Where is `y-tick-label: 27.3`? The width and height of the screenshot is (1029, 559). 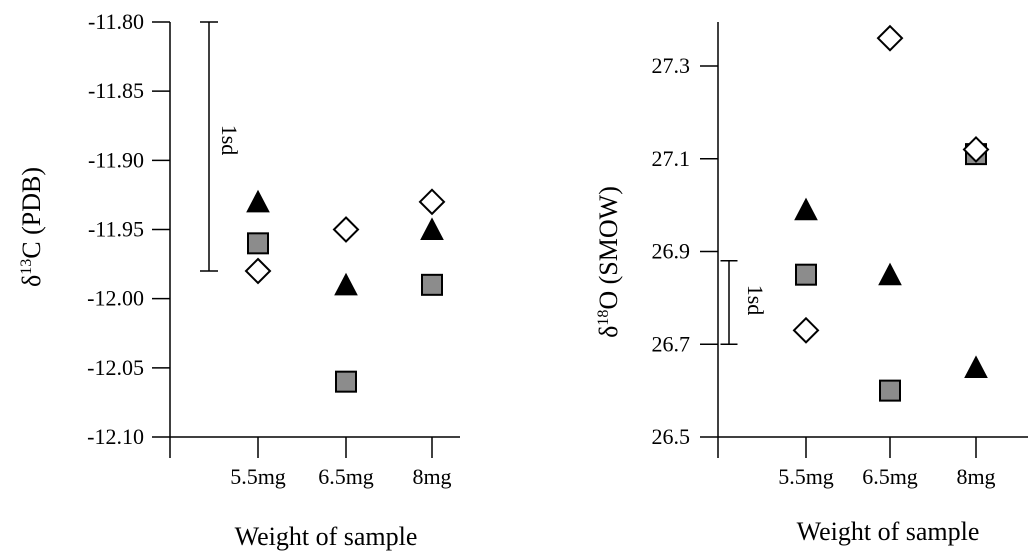
y-tick-label: 27.3 is located at coordinates (671, 65).